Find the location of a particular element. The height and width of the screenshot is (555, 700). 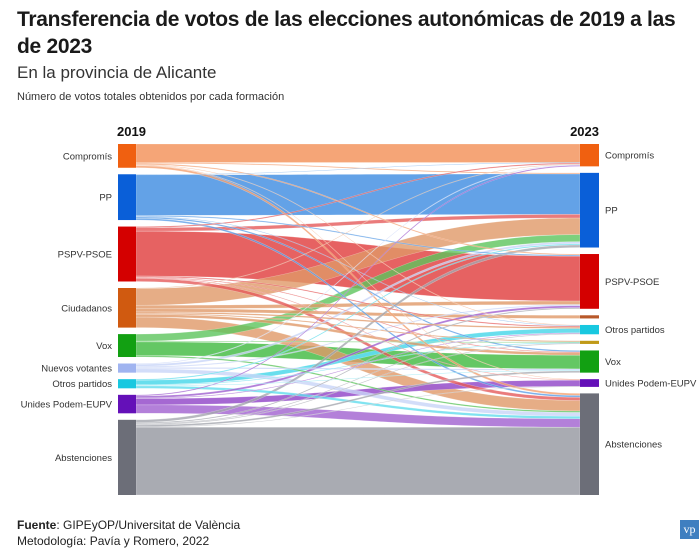

left-node-label-nuevos-votantes: Nuevos votantes is located at coordinates (76, 369).